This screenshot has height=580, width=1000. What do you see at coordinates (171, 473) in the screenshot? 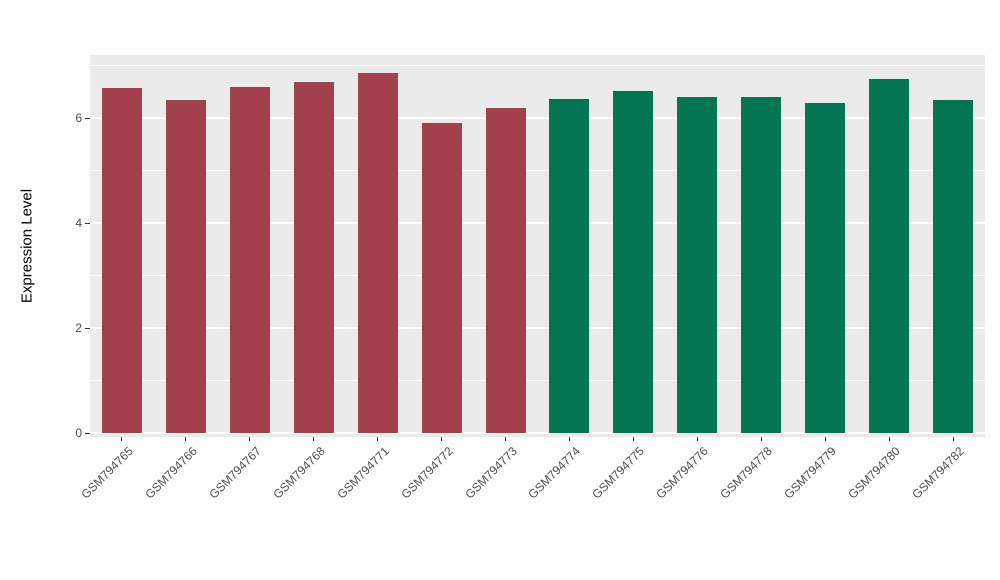
I see `x-tick-label: GSM794766` at bounding box center [171, 473].